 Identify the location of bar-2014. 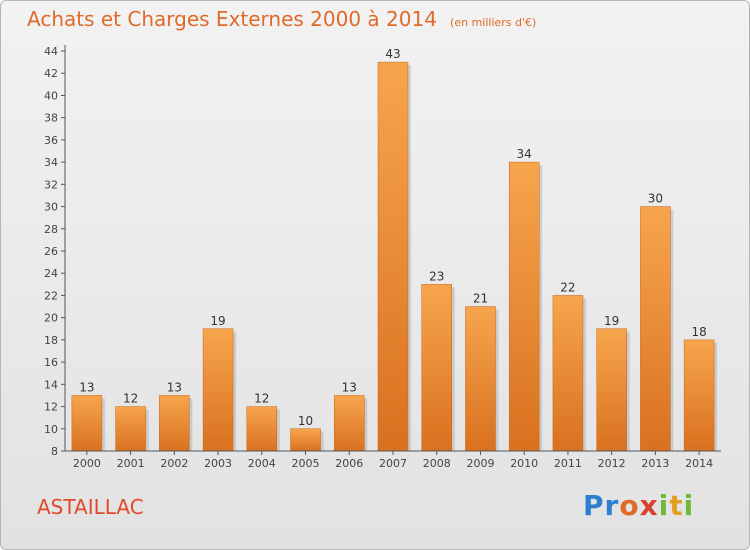
(699, 395).